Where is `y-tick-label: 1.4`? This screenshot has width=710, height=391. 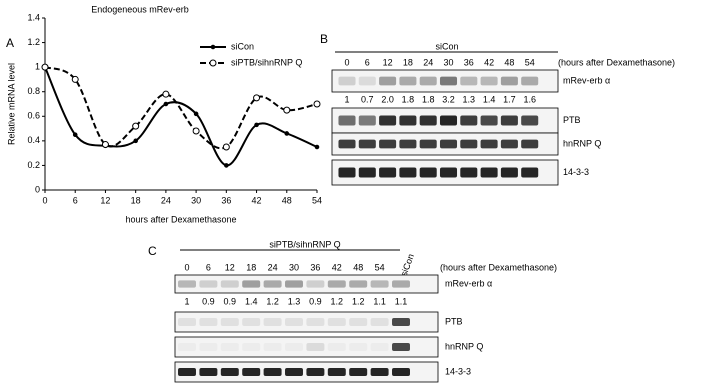
y-tick-label: 1.4 is located at coordinates (33, 17).